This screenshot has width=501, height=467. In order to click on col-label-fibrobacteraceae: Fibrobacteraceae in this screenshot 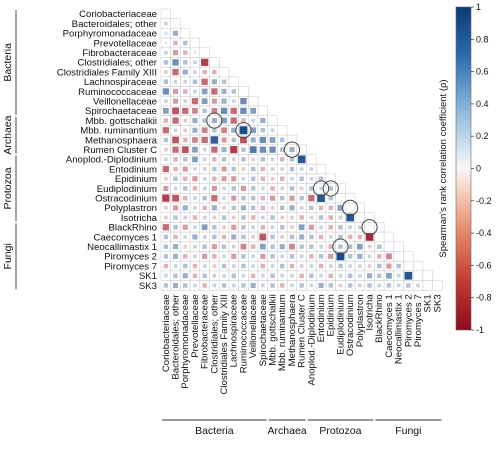, I will do `click(205, 331)`.